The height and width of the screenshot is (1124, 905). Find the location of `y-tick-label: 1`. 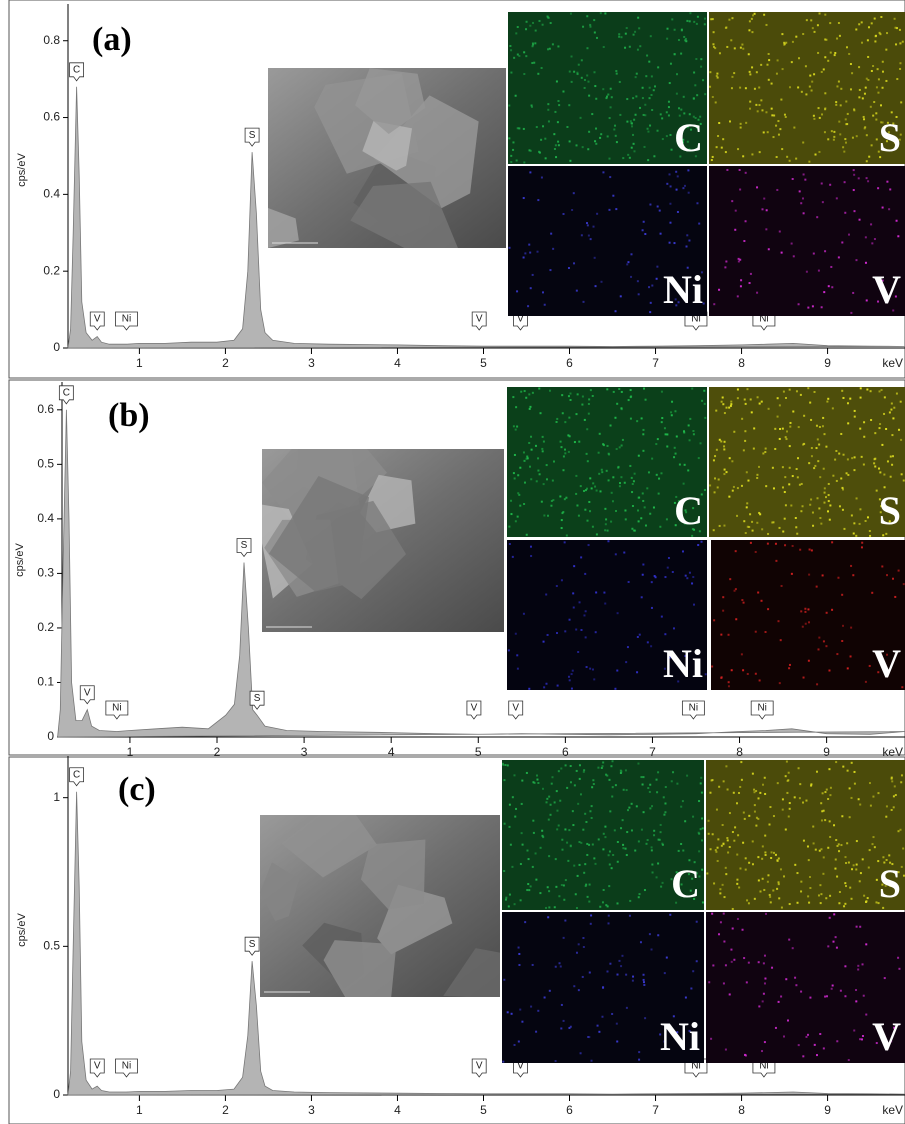

y-tick-label: 1 is located at coordinates (56, 797).